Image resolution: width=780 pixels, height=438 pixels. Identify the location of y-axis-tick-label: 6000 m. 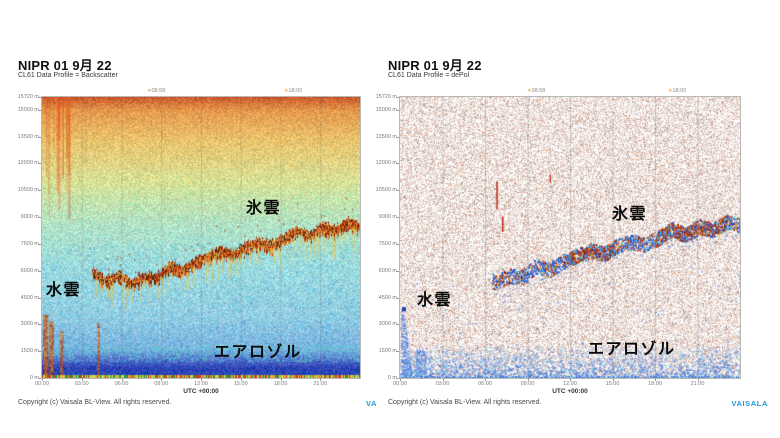
(29, 270).